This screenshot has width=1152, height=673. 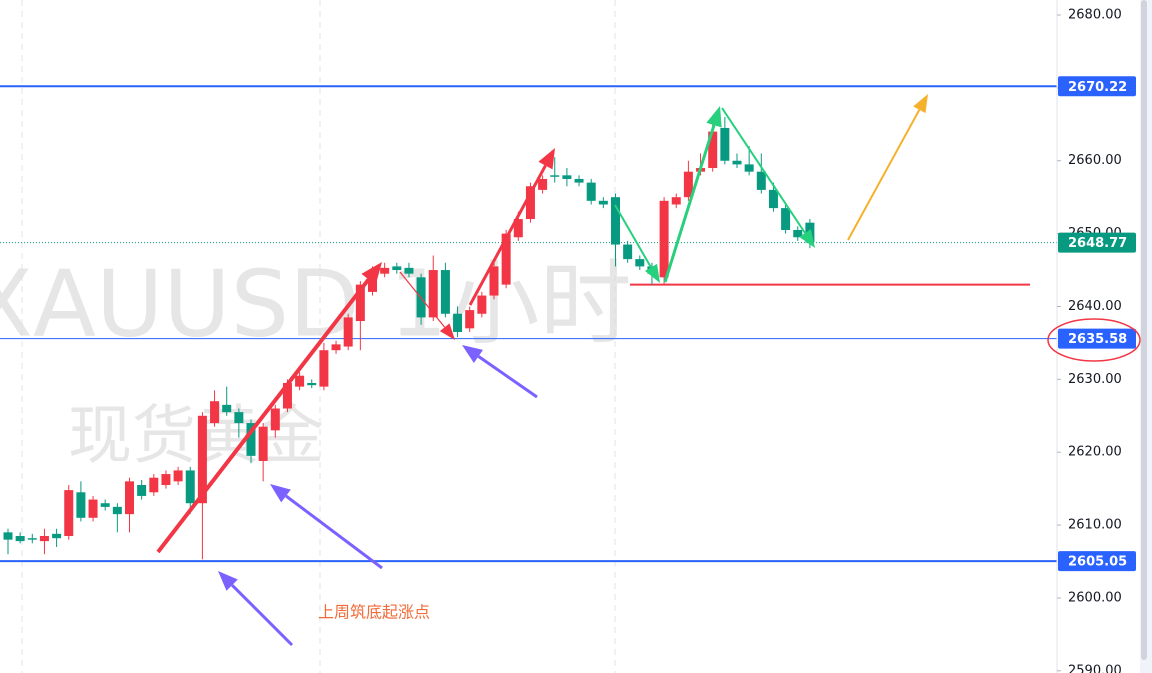 What do you see at coordinates (1095, 160) in the screenshot?
I see `y-tick-label: 2660.00` at bounding box center [1095, 160].